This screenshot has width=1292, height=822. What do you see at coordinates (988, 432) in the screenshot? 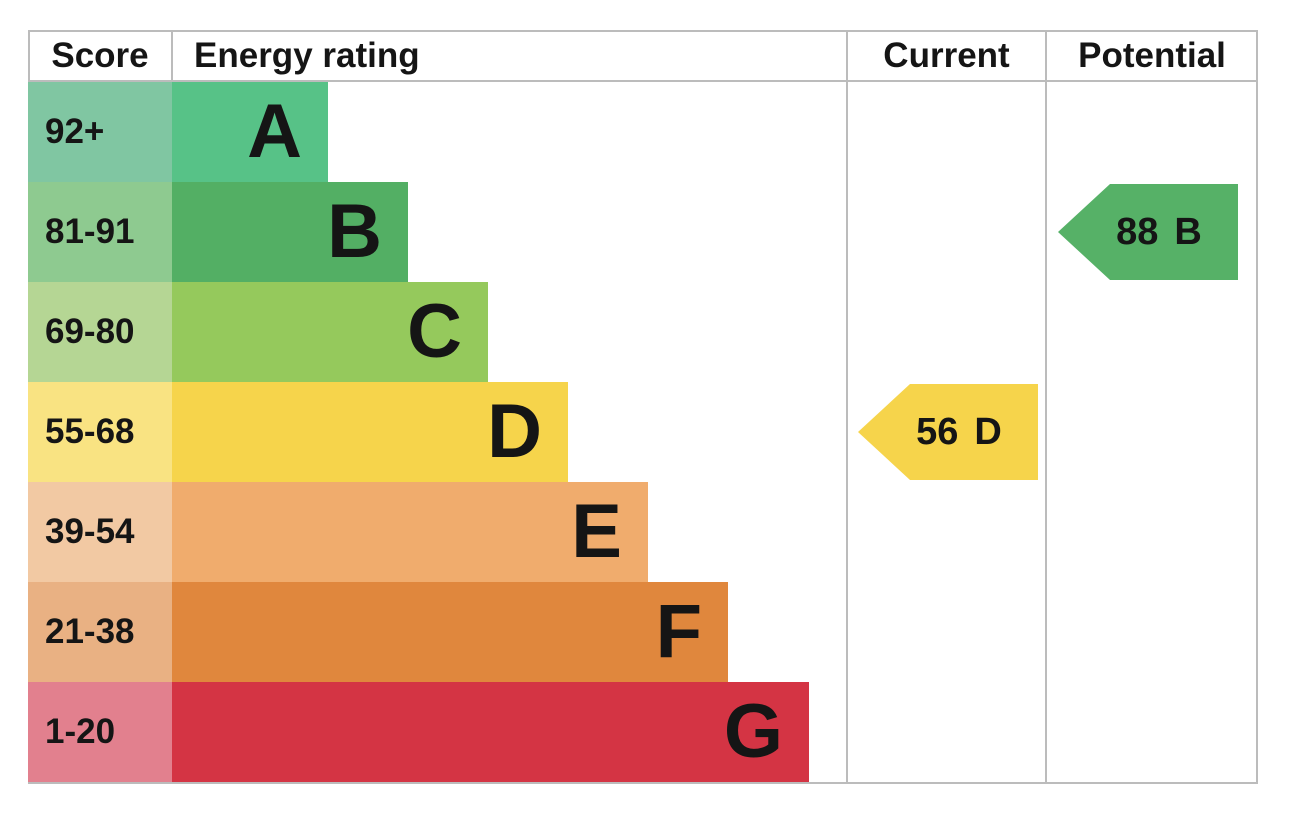
I see `current-rating-letter: D` at bounding box center [988, 432].